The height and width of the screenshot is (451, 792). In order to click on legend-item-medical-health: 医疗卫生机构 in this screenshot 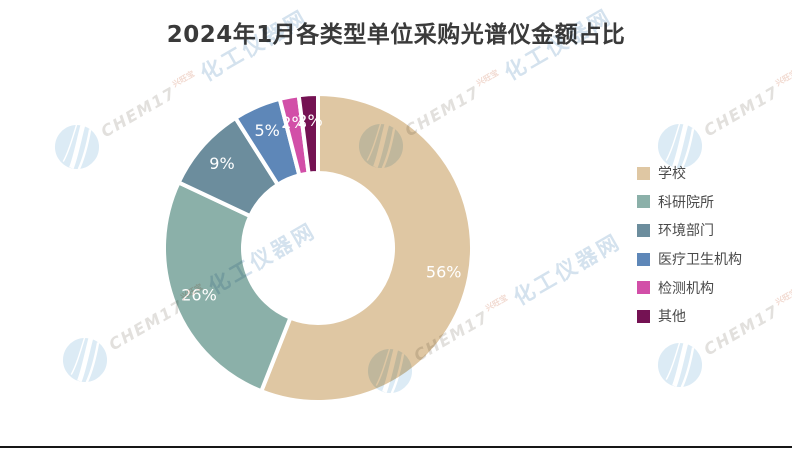, I will do `click(689, 259)`.